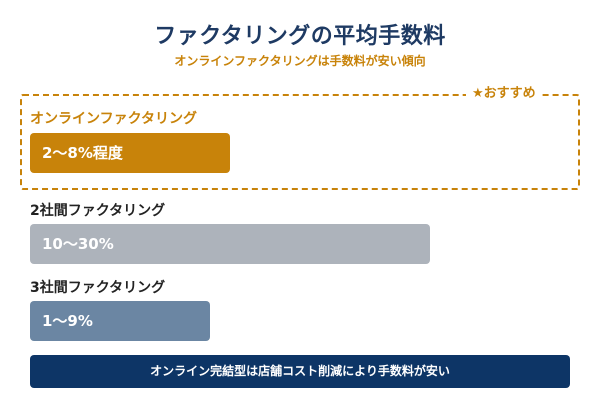 The height and width of the screenshot is (400, 600). Describe the element at coordinates (504, 94) in the screenshot. I see `recommended-badge: ★おすすめ` at that location.